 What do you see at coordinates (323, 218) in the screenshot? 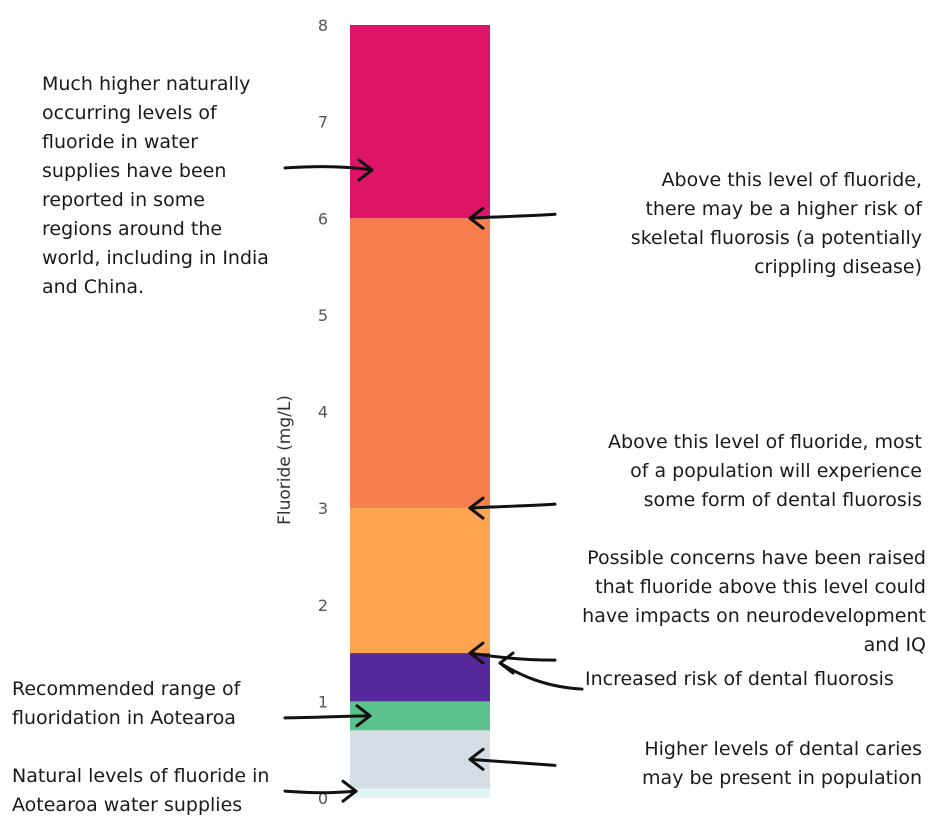
I see `y-tick-label: 6` at bounding box center [323, 218].